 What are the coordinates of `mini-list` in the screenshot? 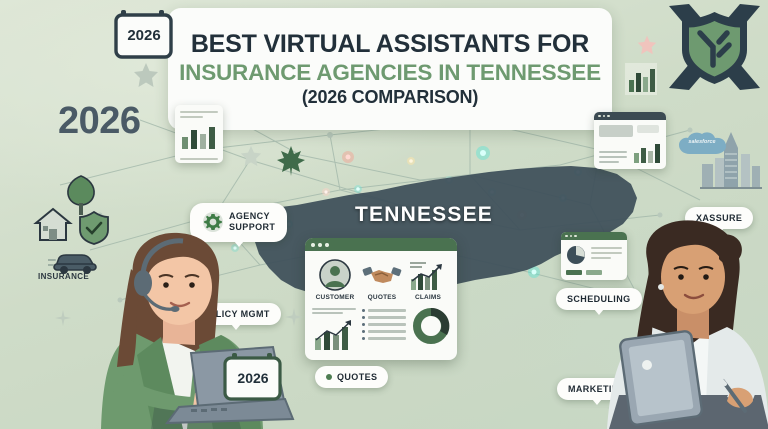 It's located at (384, 322).